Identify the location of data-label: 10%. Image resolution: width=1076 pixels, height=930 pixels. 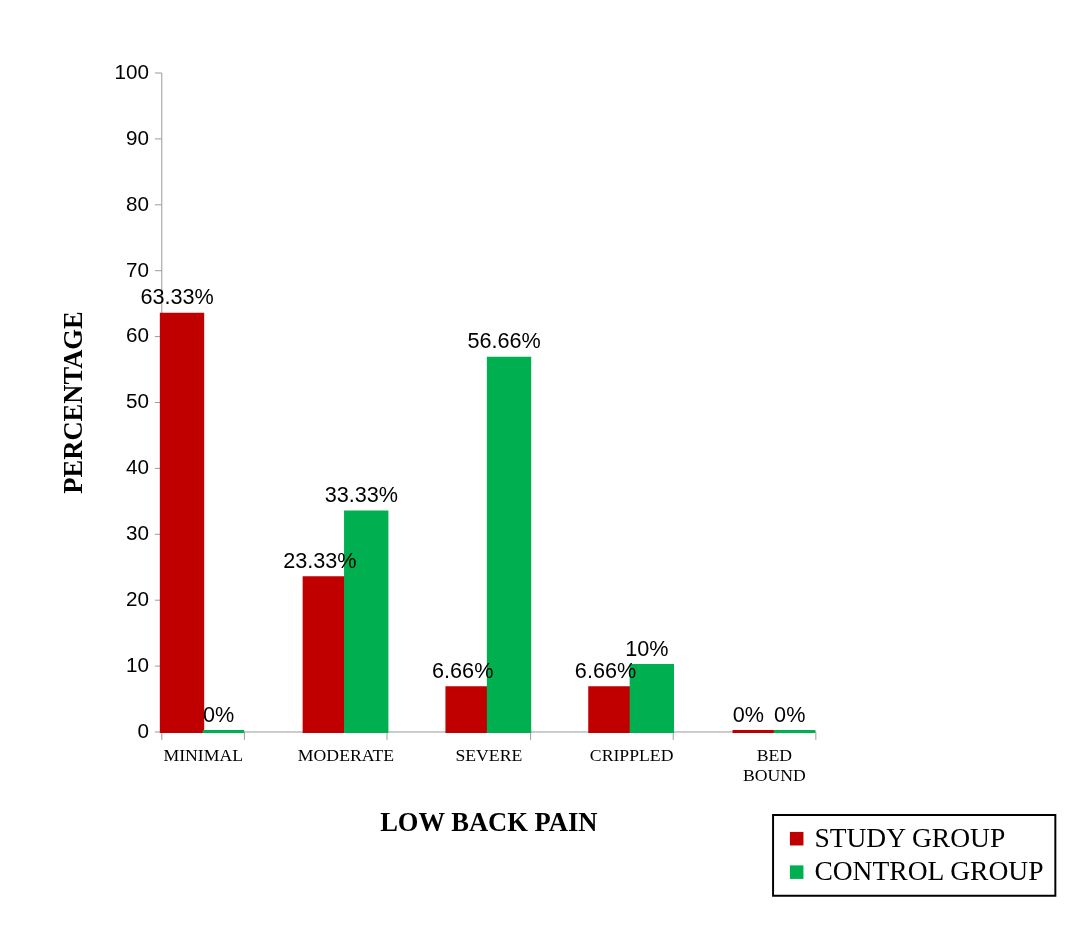
(647, 648).